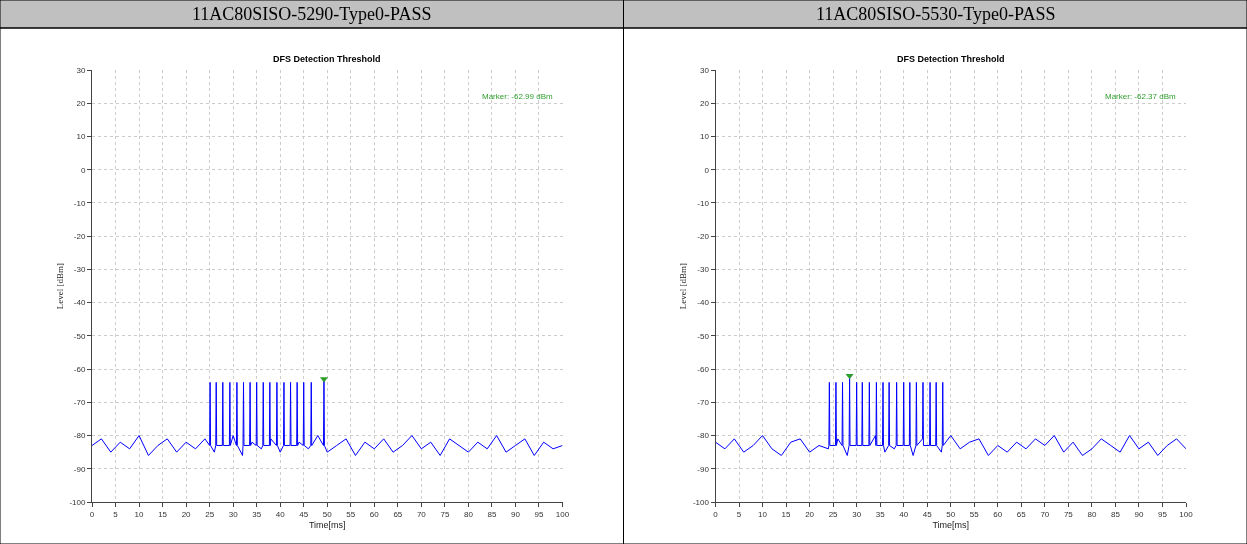 This screenshot has width=1247, height=544. Describe the element at coordinates (312, 14) in the screenshot. I see `chart-title: 11AC80SISO-5290-Type0-PASS` at that location.